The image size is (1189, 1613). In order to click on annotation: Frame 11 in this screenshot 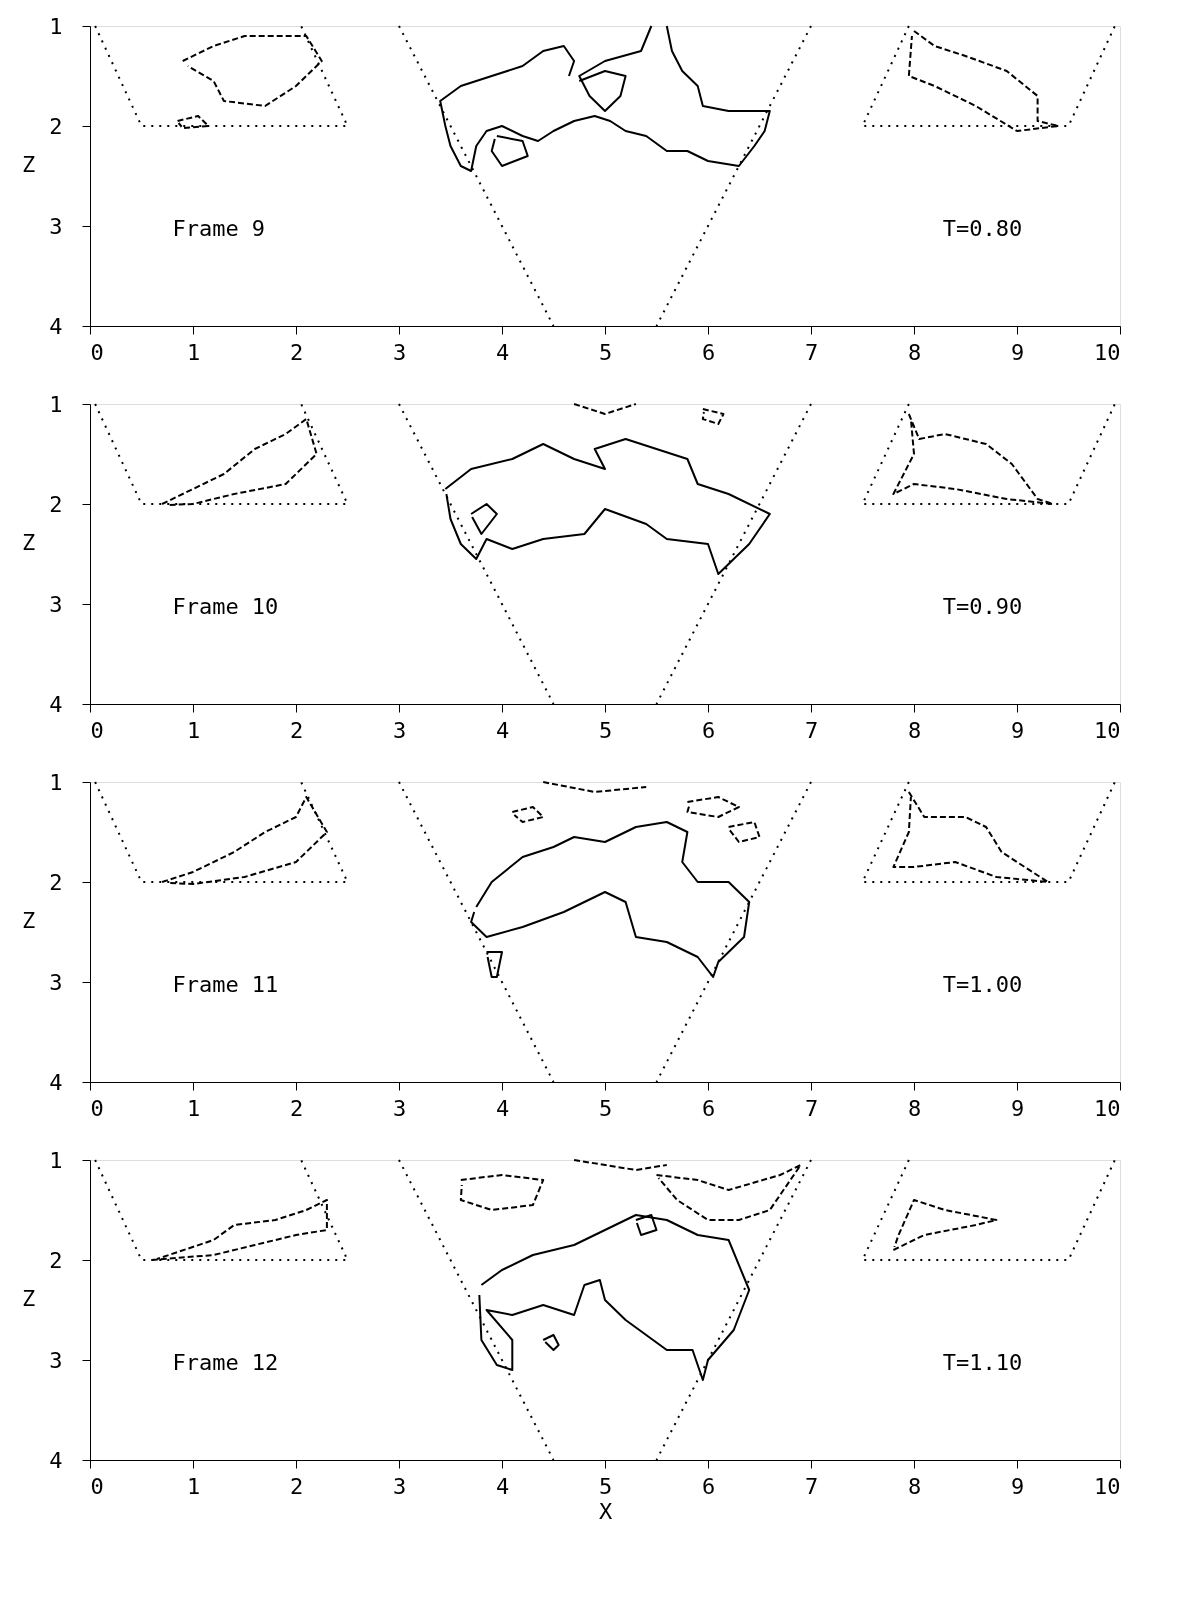, I will do `click(225, 984)`.